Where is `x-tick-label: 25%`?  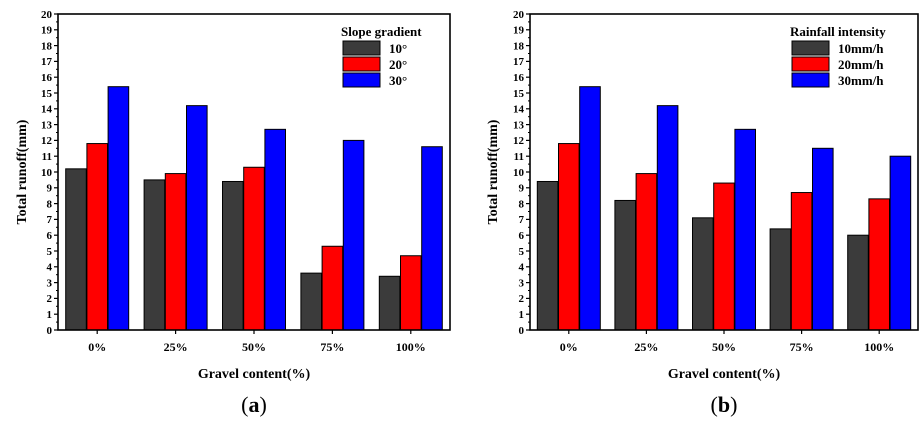 x-tick-label: 25% is located at coordinates (646, 347).